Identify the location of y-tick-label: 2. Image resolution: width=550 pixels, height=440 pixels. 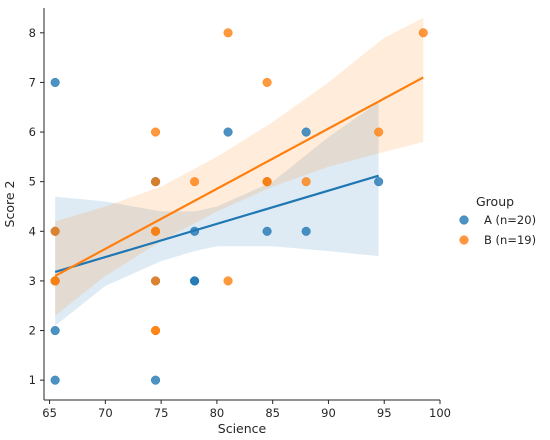
(32, 331).